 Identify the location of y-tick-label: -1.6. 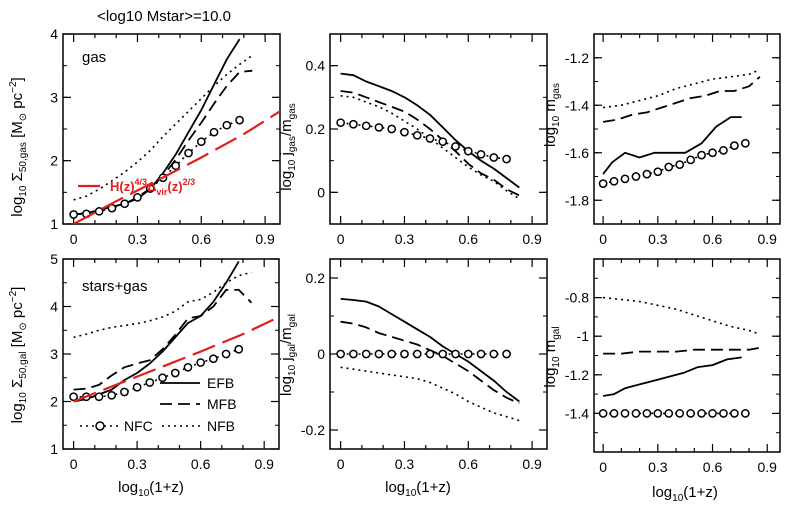
(577, 153).